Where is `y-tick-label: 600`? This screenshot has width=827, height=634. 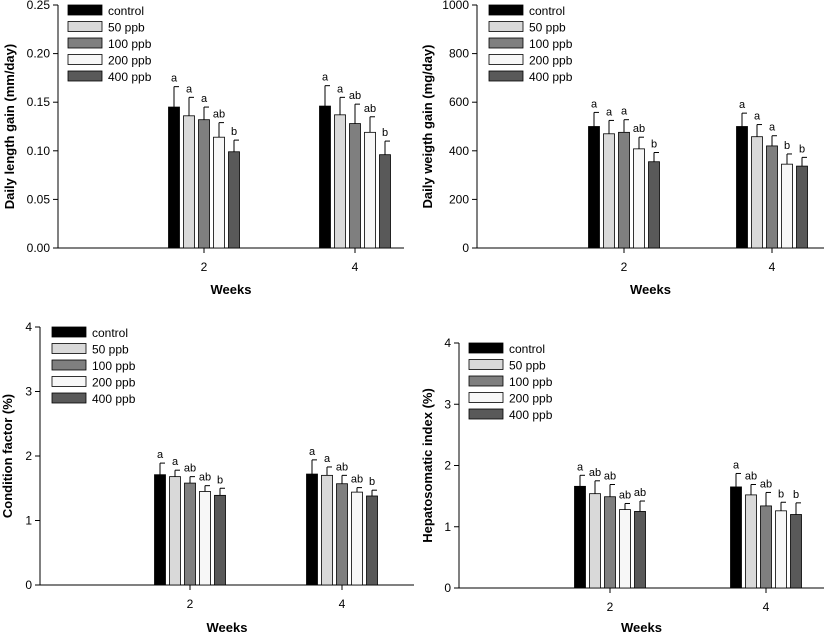
y-tick-label: 600 is located at coordinates (459, 102).